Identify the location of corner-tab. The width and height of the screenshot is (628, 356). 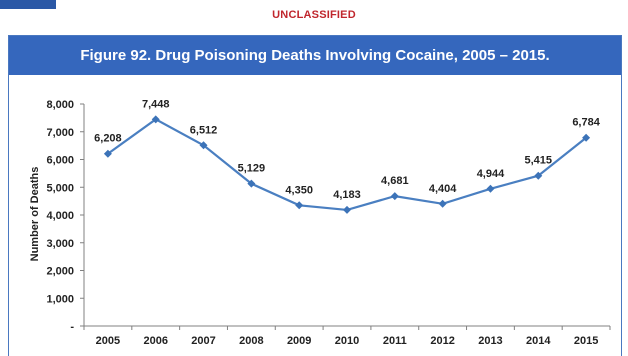
(28, 4).